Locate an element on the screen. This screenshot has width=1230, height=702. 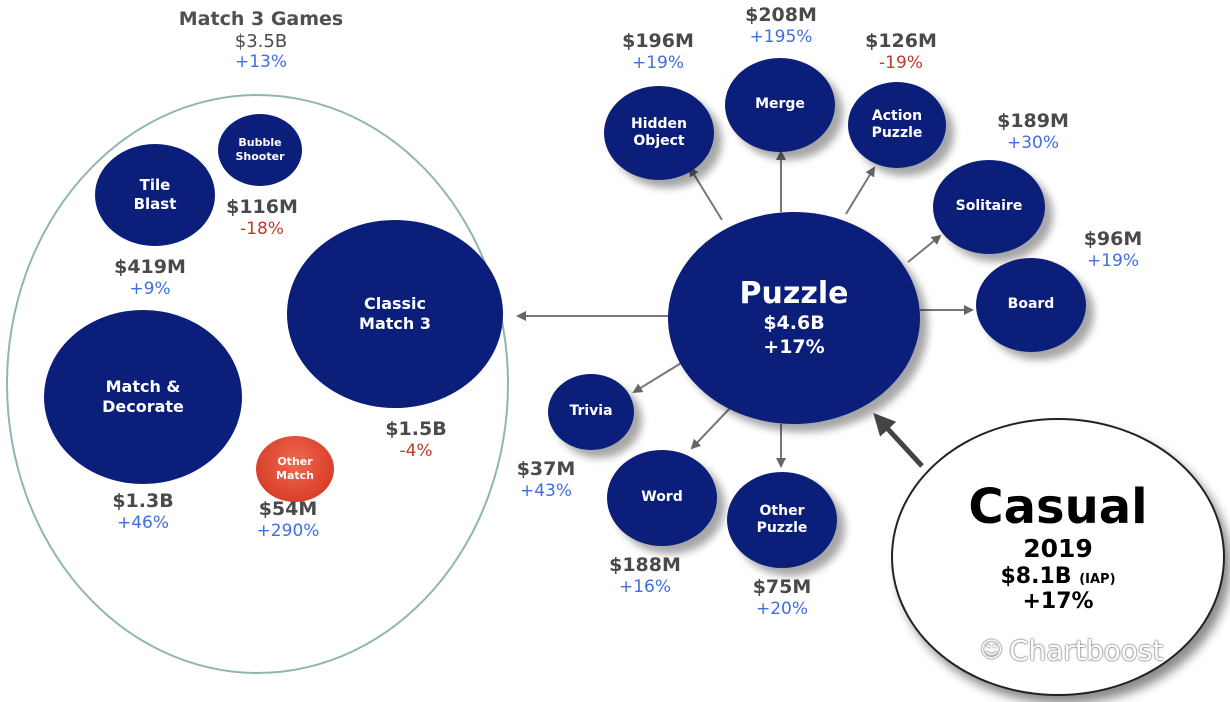
other-match-bubble: Other Match is located at coordinates (295, 469).